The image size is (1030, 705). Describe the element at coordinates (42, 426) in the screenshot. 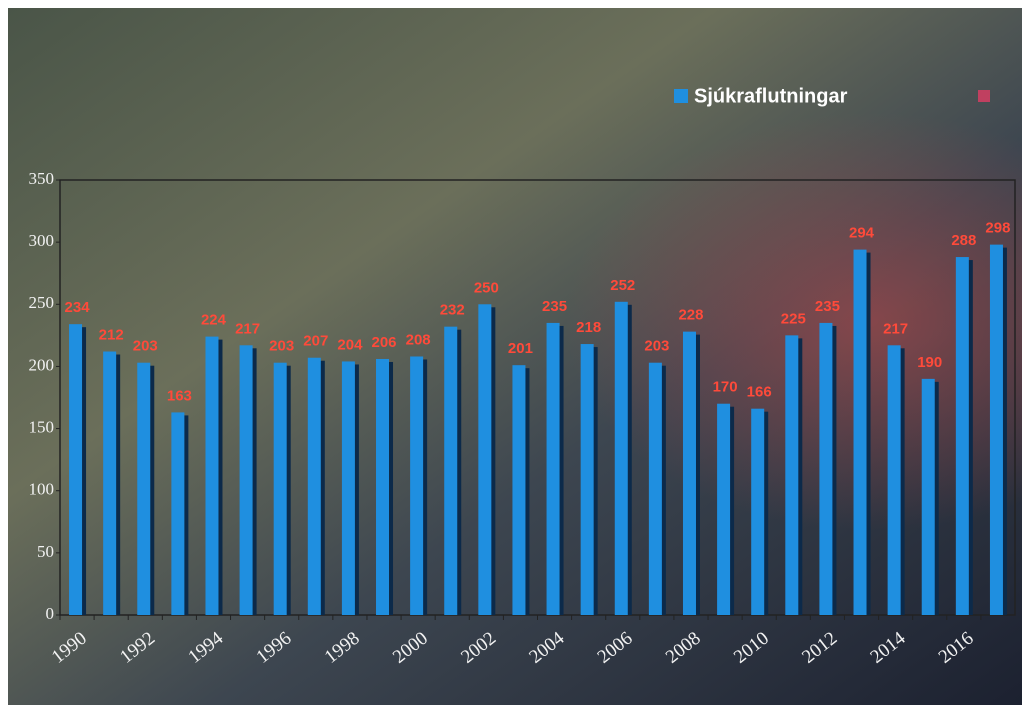

I see `y-tick-label: 150` at that location.